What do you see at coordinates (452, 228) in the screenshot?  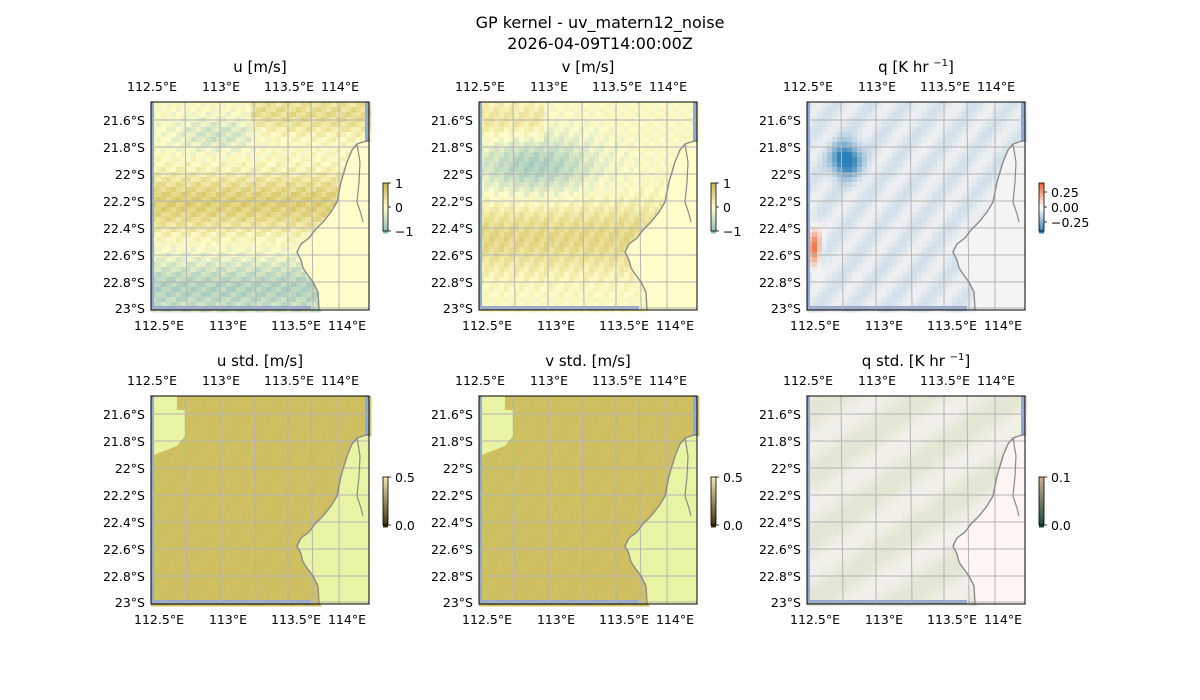 I see `y-tick-label: 22.4°S` at bounding box center [452, 228].